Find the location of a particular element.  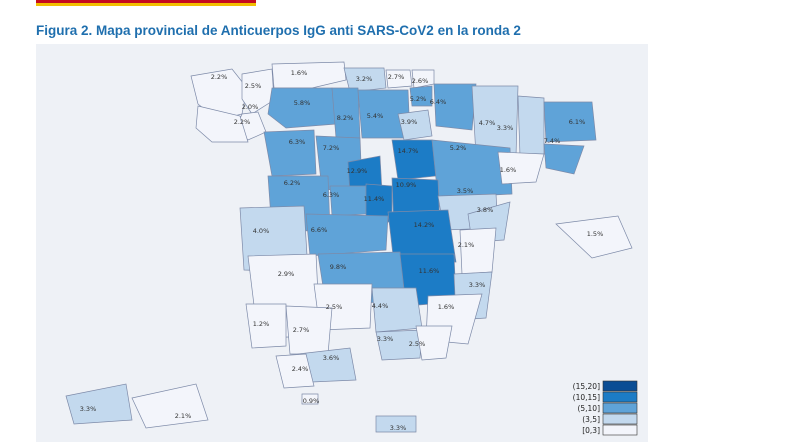

province-label-39: 2.5% is located at coordinates (334, 307).